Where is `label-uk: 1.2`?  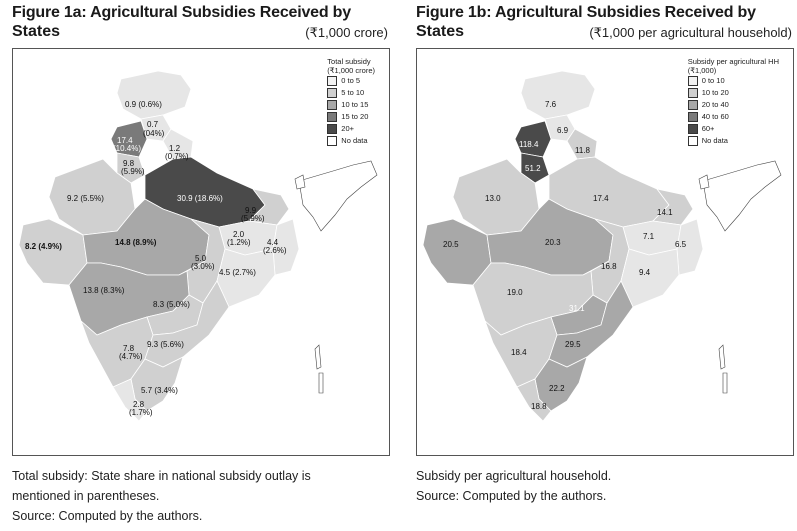 label-uk: 1.2 is located at coordinates (175, 148).